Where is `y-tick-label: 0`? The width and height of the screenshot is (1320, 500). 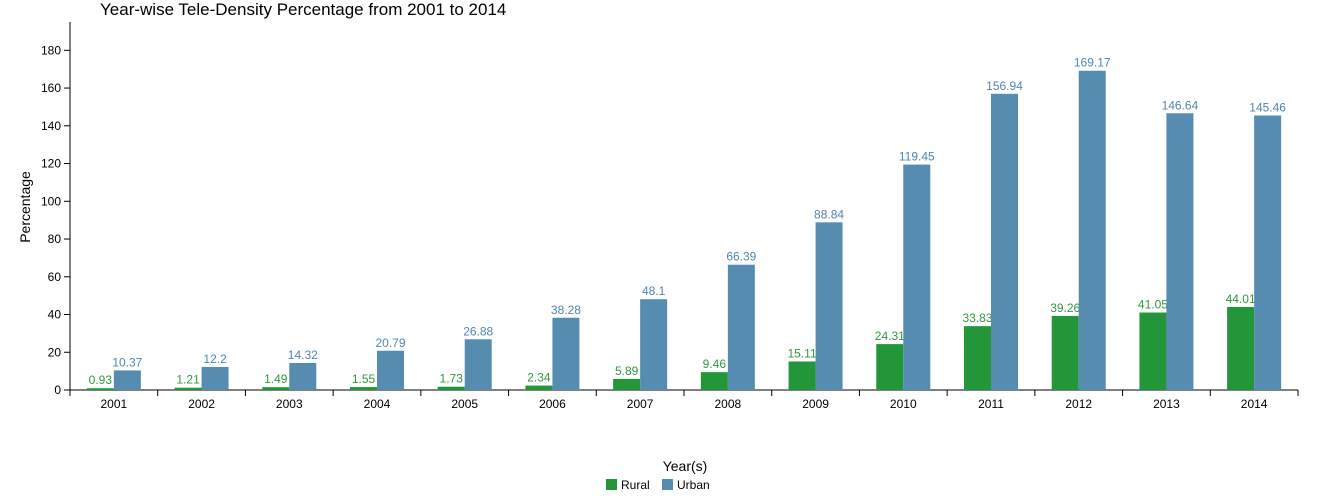
y-tick-label: 0 is located at coordinates (57, 390).